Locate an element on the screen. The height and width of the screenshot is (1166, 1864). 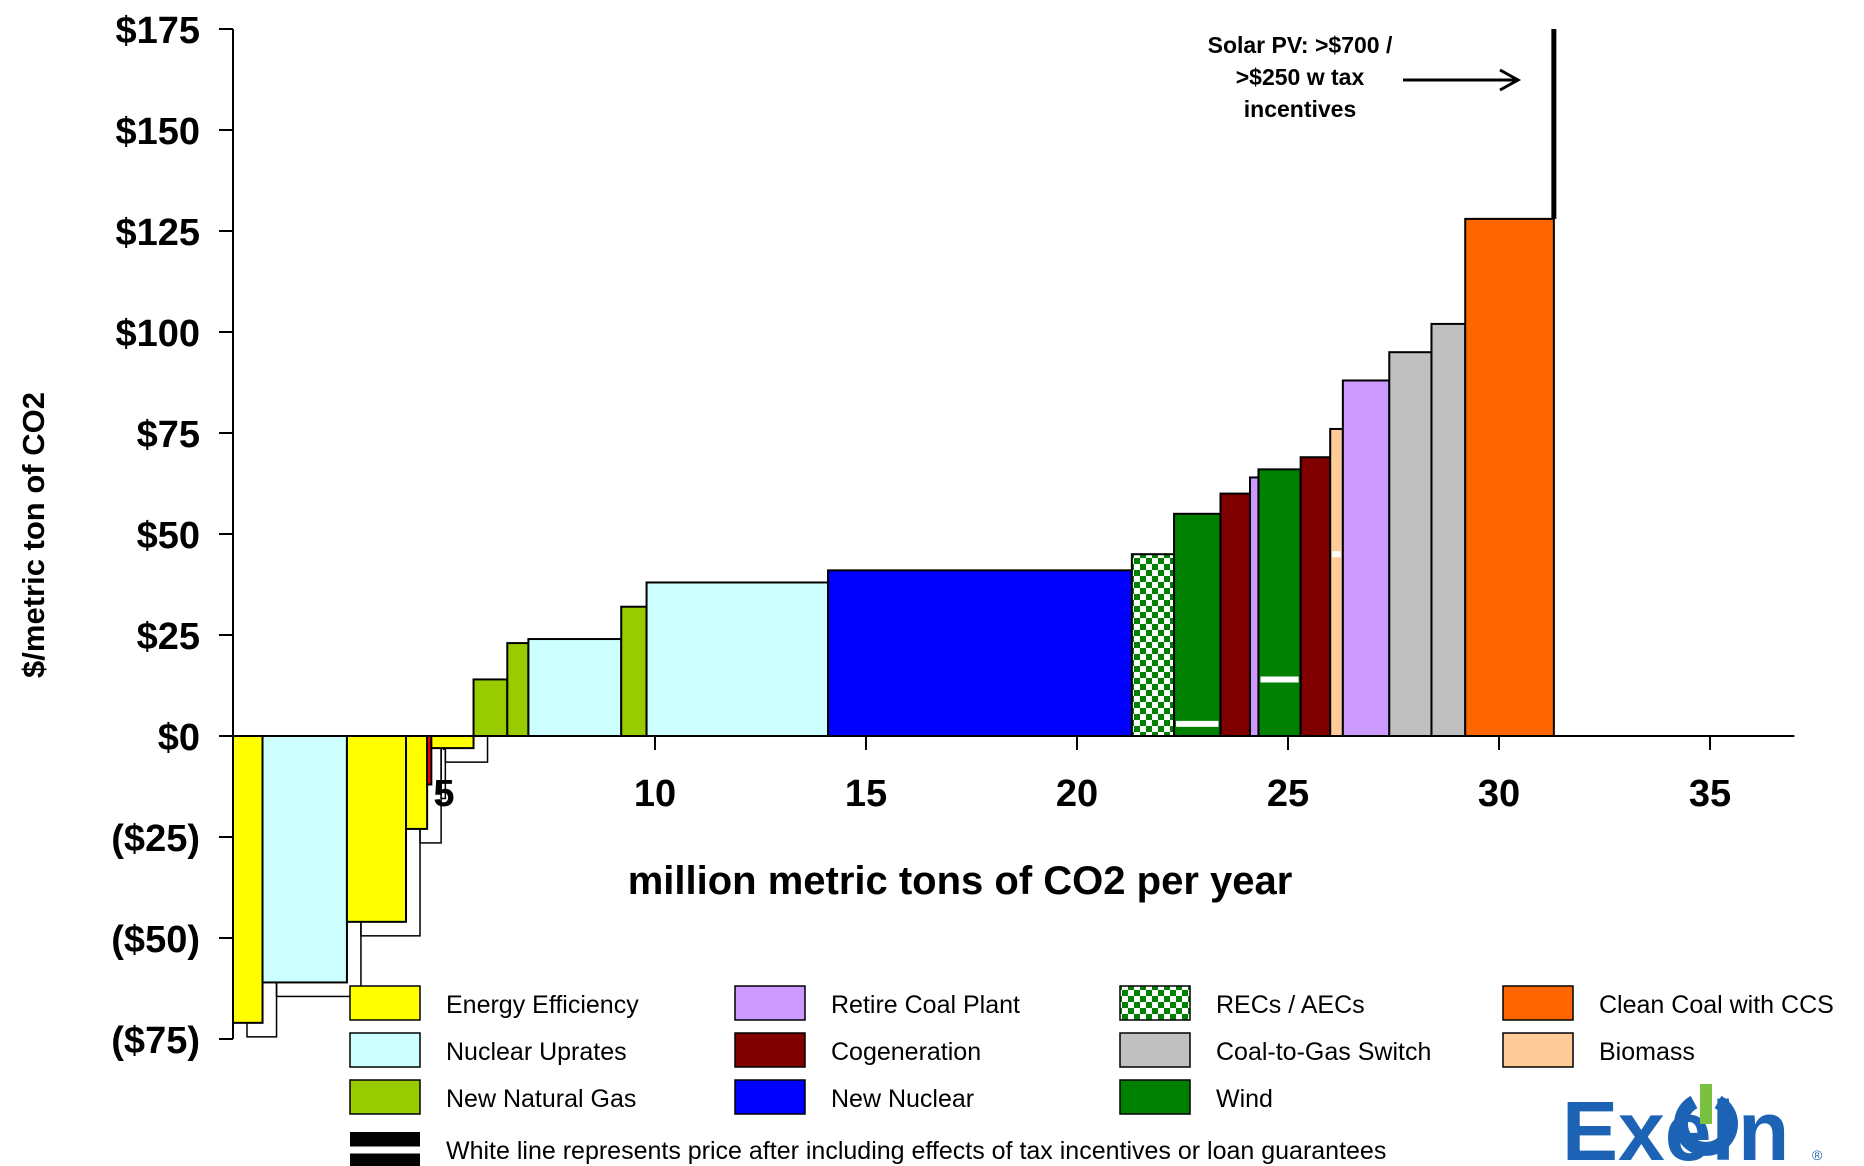
x-tick-label: 20 is located at coordinates (1077, 794).